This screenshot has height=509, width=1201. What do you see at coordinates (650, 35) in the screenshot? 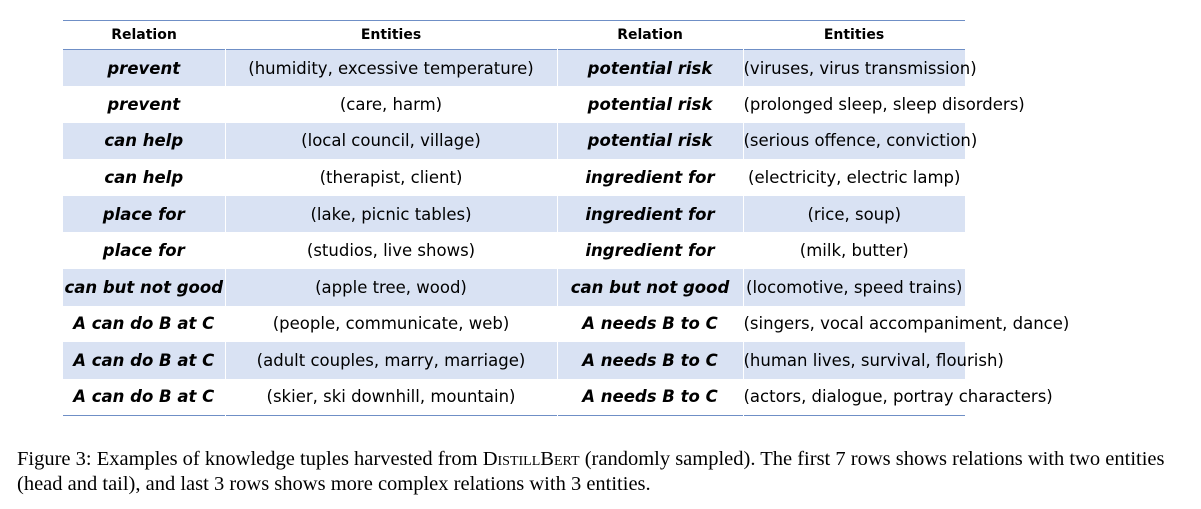
I see `header-relation-2: Relation` at bounding box center [650, 35].